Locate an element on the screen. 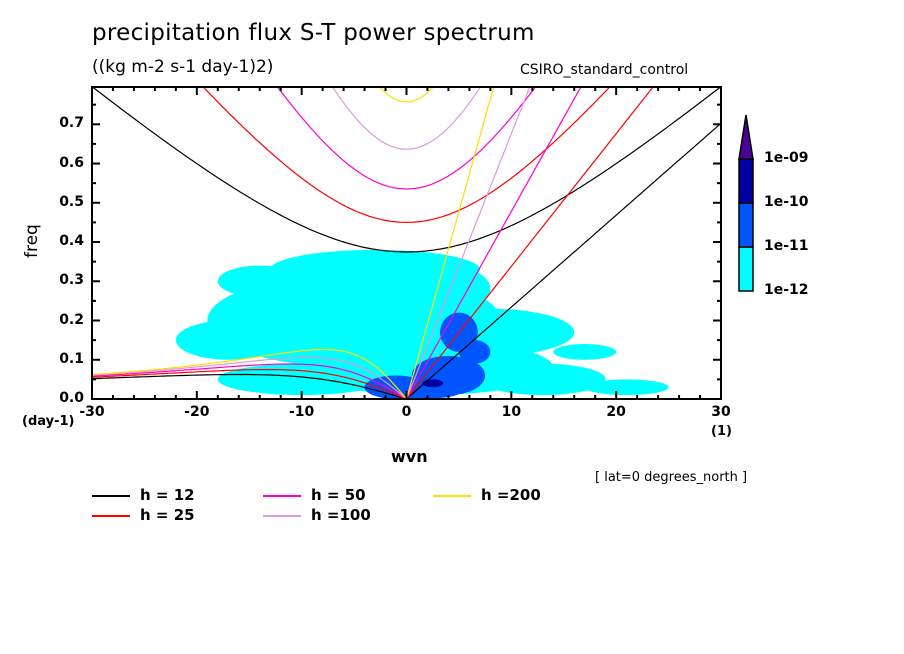 This screenshot has height=654, width=904. rossby-curve-h12 is located at coordinates (249, 386).